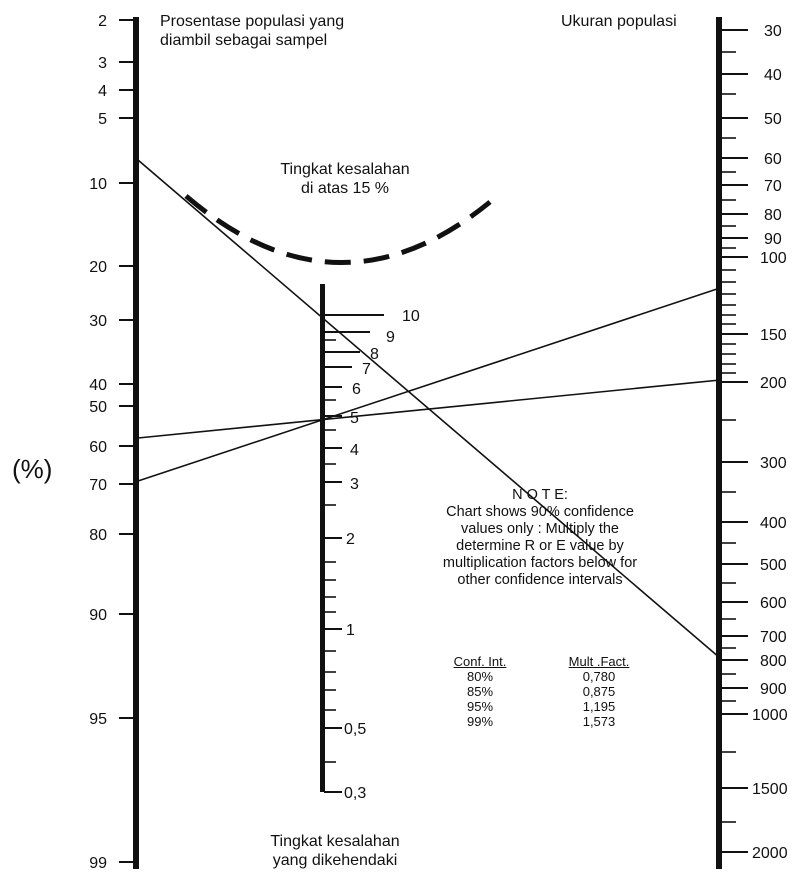  I want to click on arc-label-line1: Tingkat kesalahan, so click(345, 169).